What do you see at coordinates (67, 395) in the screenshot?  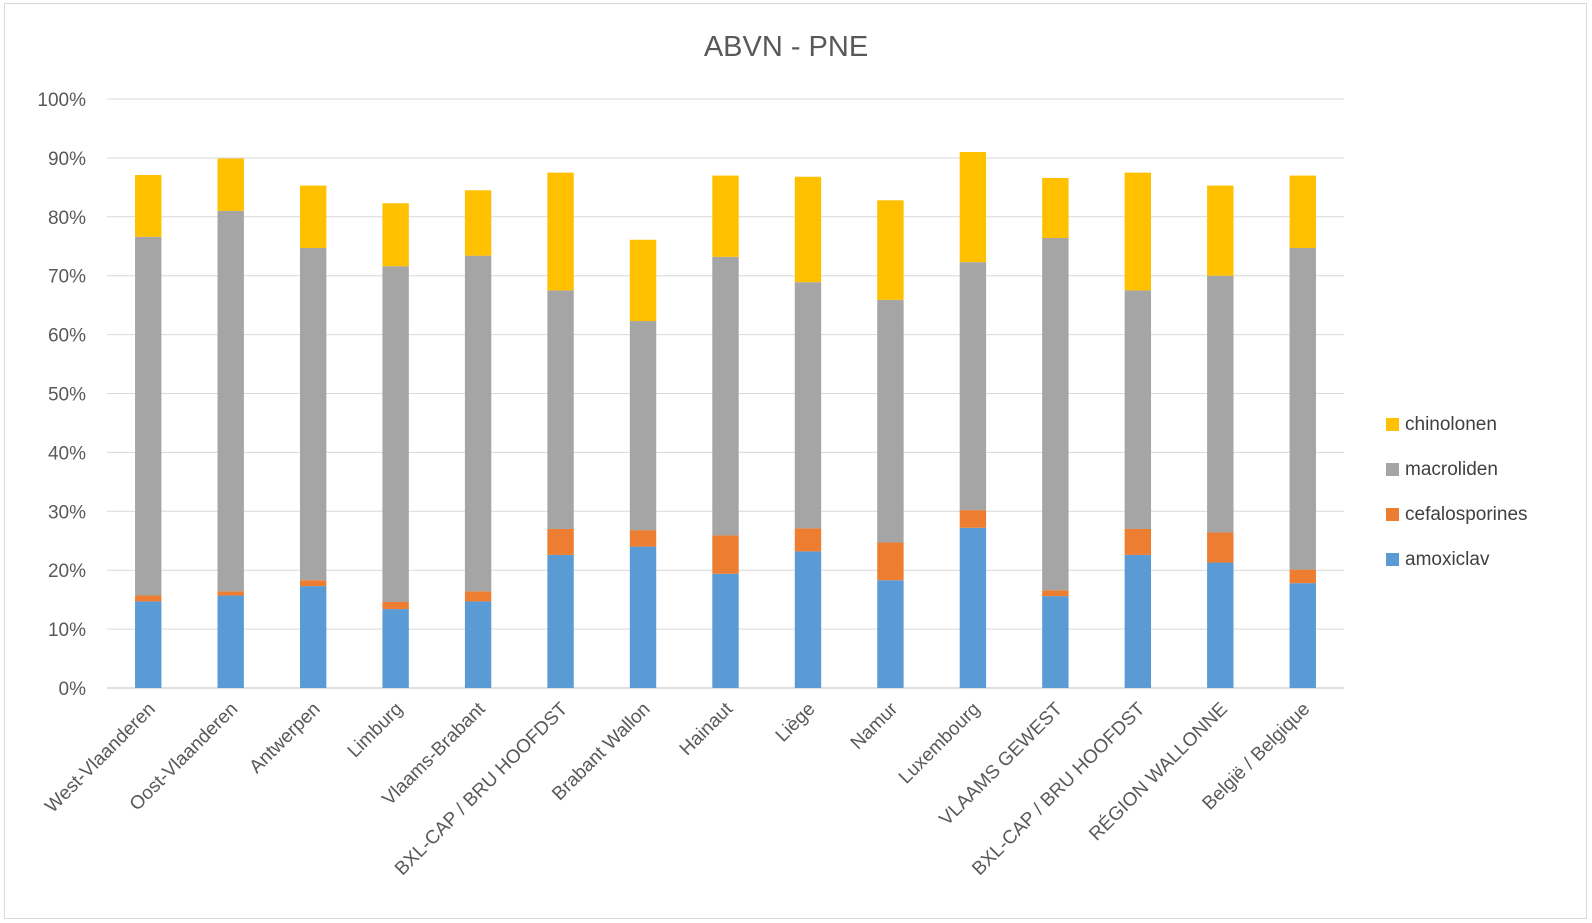 I see `y-tick-label: 50%` at bounding box center [67, 395].